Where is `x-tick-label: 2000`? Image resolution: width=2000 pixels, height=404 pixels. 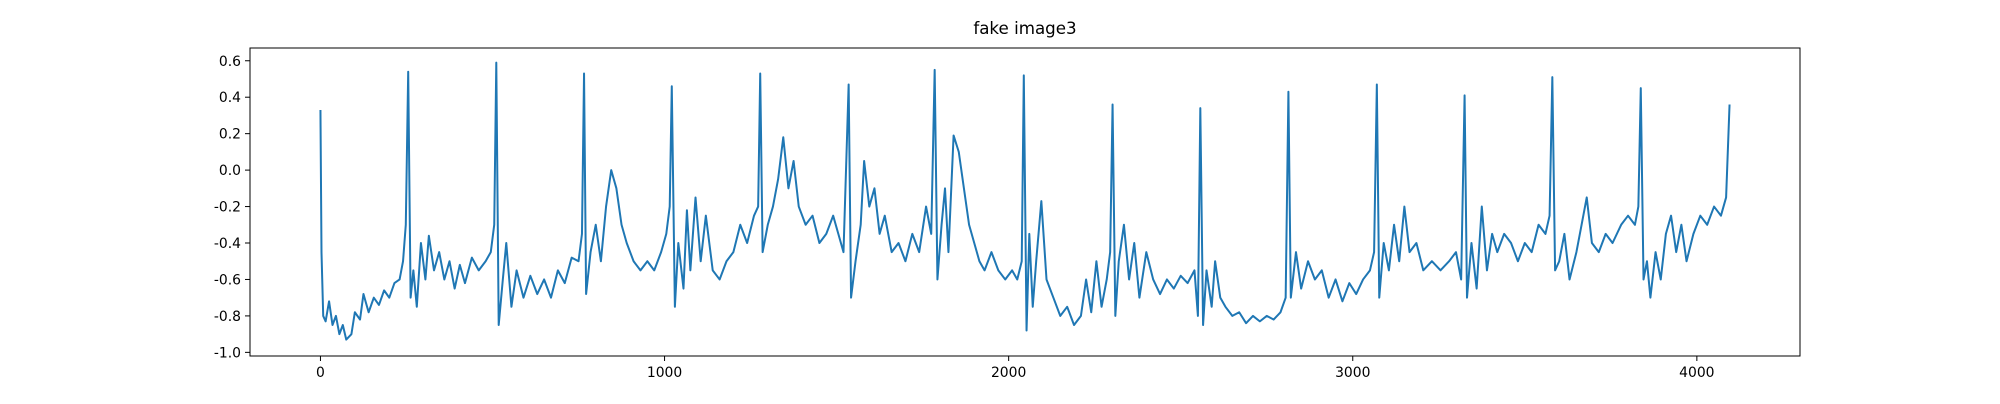 x-tick-label: 2000 is located at coordinates (1008, 373).